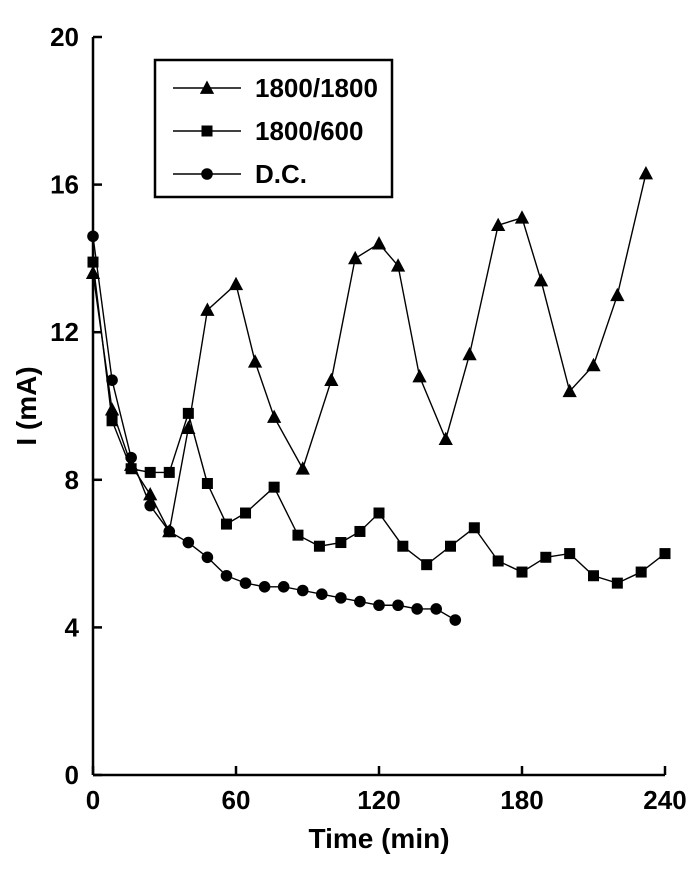 Image resolution: width=699 pixels, height=892 pixels. I want to click on x-axis-label: Time (min), so click(378, 838).